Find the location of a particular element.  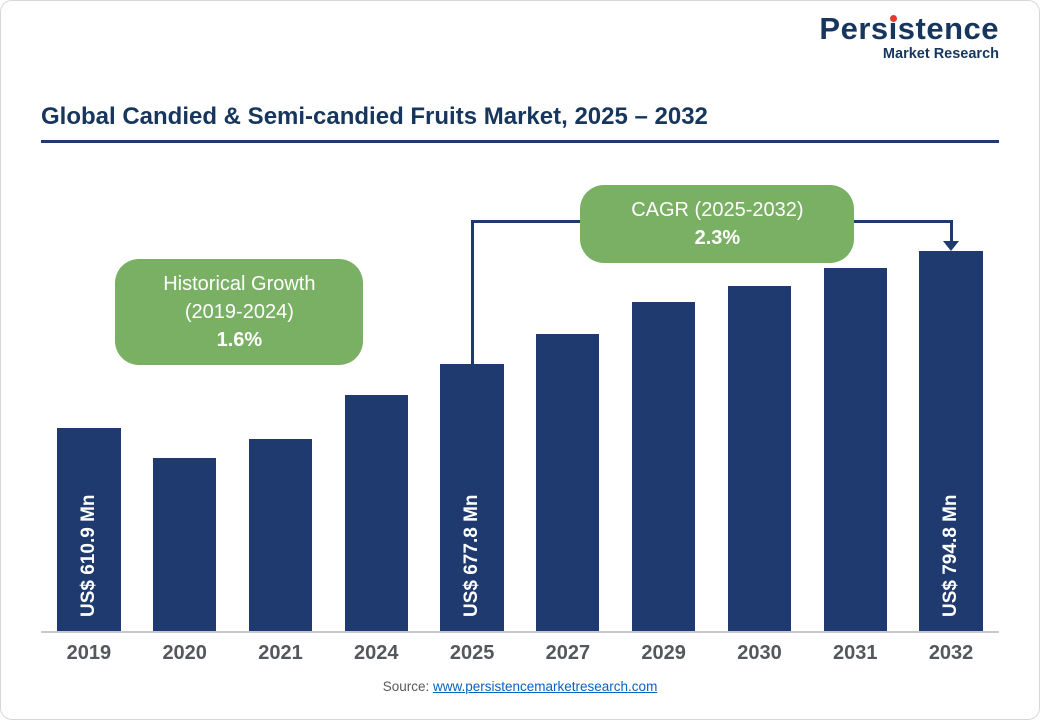

bar-2025: US$ 677.8 Mn is located at coordinates (472, 497).